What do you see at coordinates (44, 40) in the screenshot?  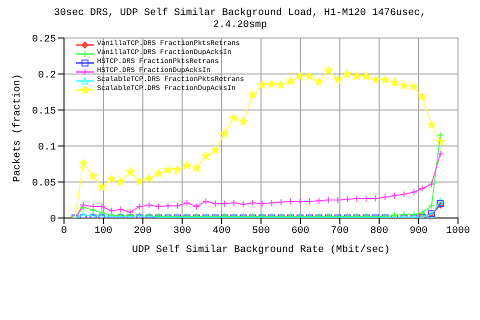 I see `y-tick-label: 0.25` at bounding box center [44, 40].